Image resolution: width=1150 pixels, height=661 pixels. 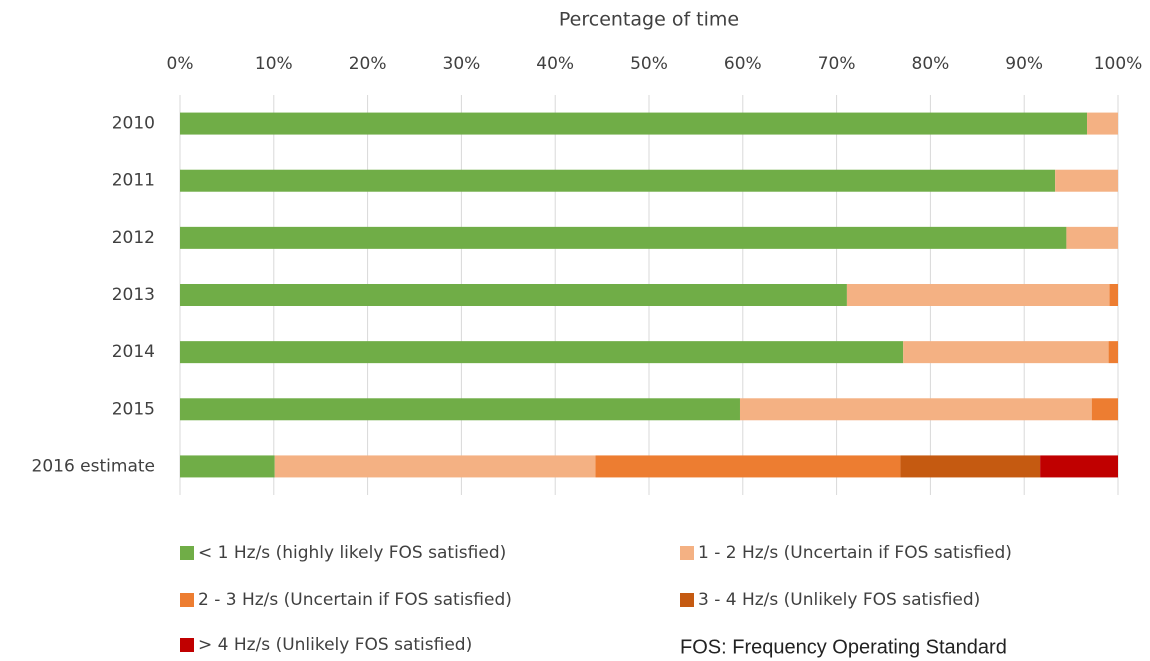 I want to click on x-tick-label: 50%, so click(x=649, y=64).